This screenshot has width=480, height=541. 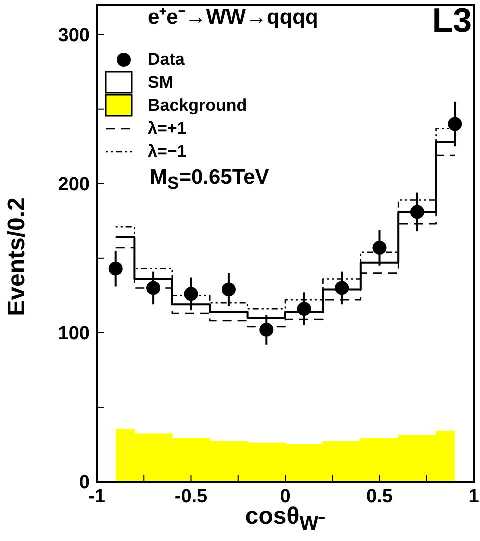 I want to click on annotation: L3, so click(x=452, y=21).